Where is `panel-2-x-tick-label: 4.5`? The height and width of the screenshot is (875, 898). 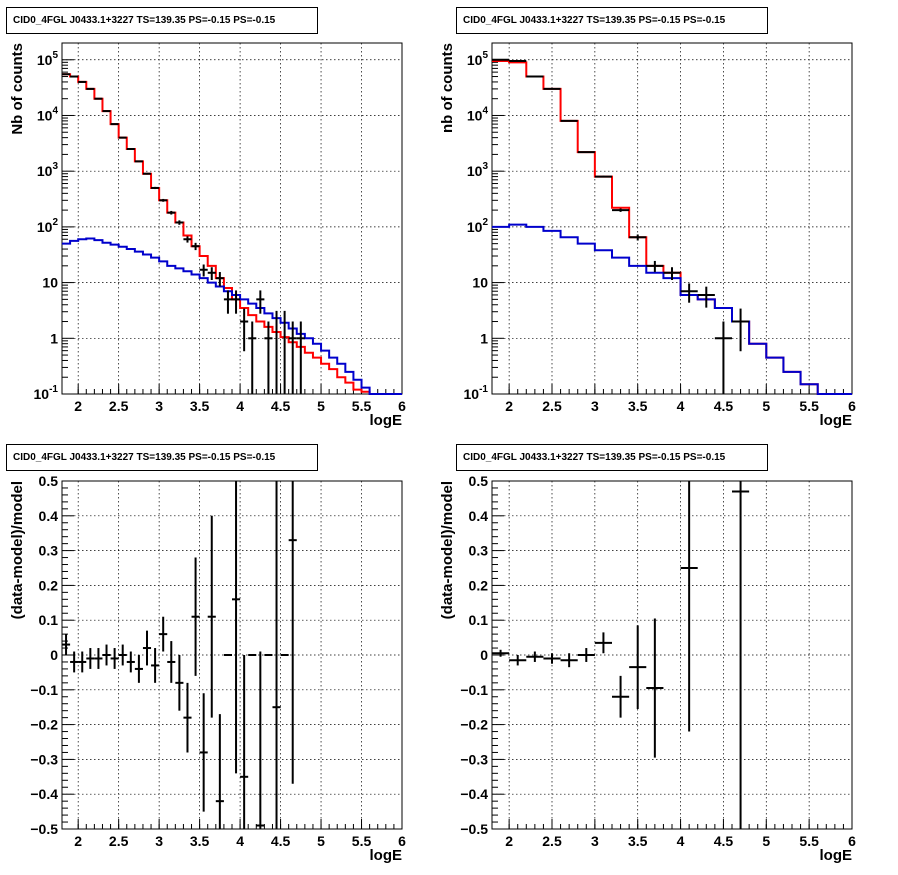 panel-2-x-tick-label: 4.5 is located at coordinates (724, 406).